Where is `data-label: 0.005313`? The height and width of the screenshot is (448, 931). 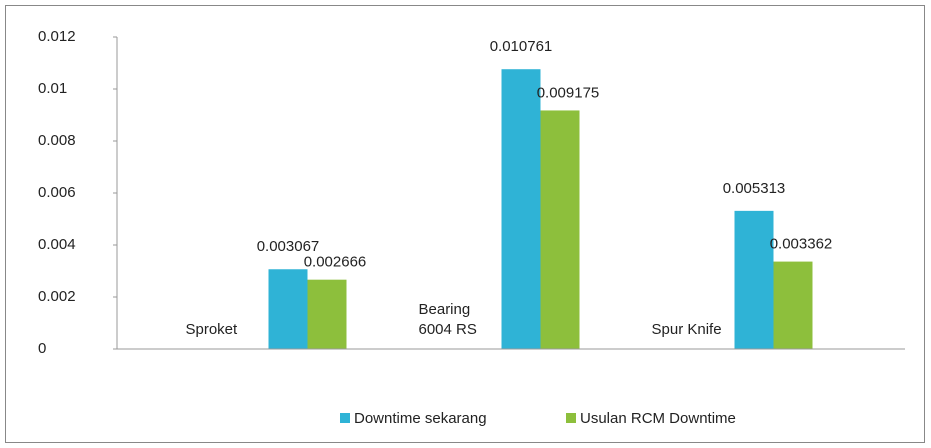 data-label: 0.005313 is located at coordinates (754, 188).